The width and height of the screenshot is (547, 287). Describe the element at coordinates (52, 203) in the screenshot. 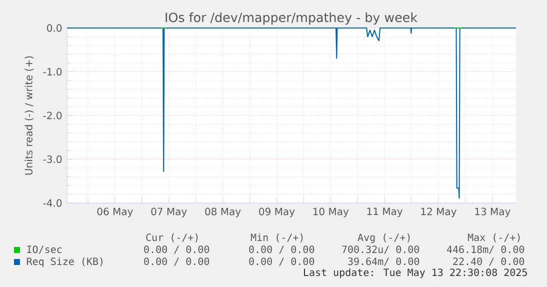

I see `y-tick-label: -4.0` at that location.